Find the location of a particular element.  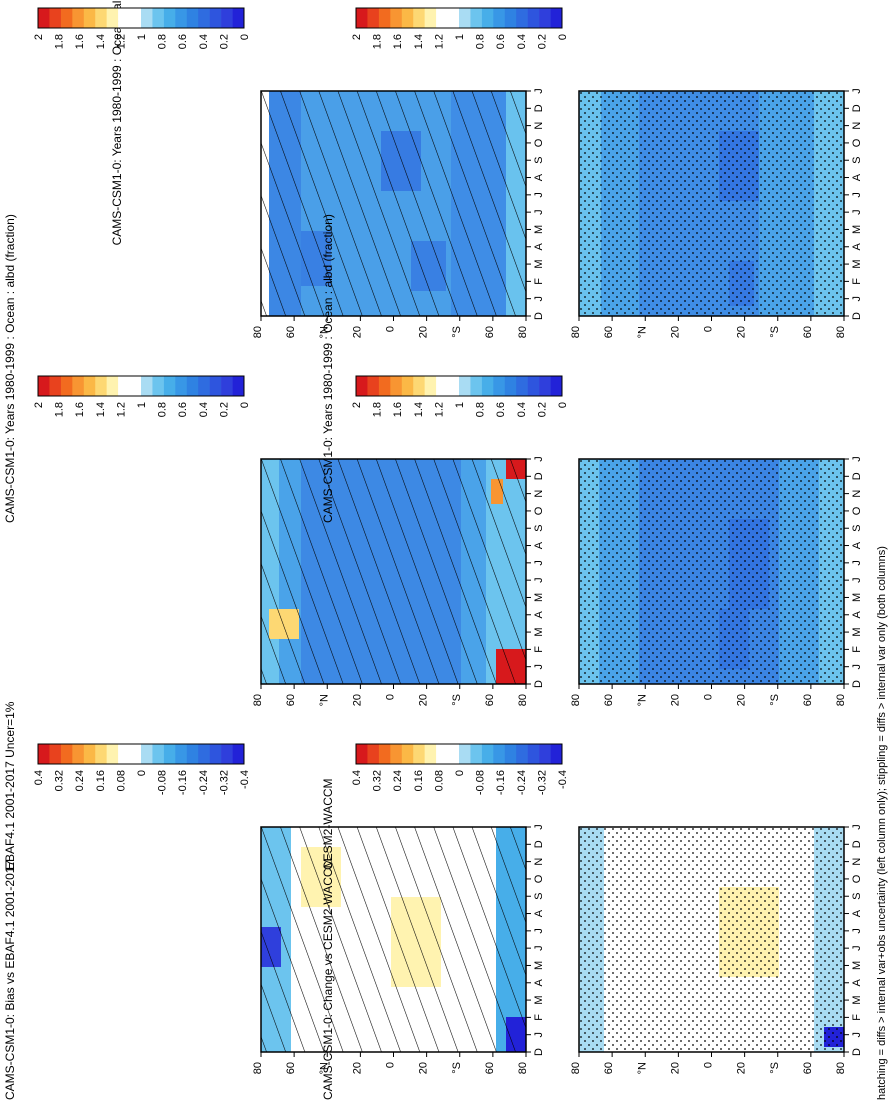

colorbar-label: 0.24 is located at coordinates (80, 780).